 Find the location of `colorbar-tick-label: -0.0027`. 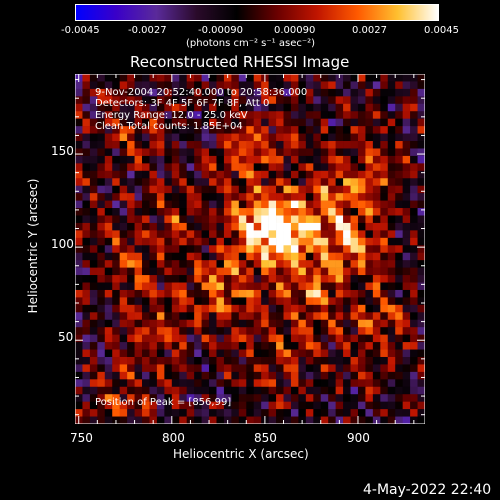

colorbar-tick-label: -0.0027 is located at coordinates (147, 30).